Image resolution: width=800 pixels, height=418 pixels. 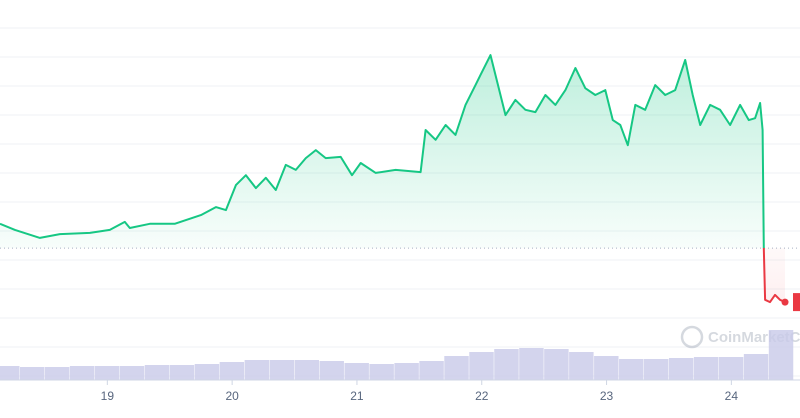 I want to click on x-tick-label: 24, so click(x=732, y=396).